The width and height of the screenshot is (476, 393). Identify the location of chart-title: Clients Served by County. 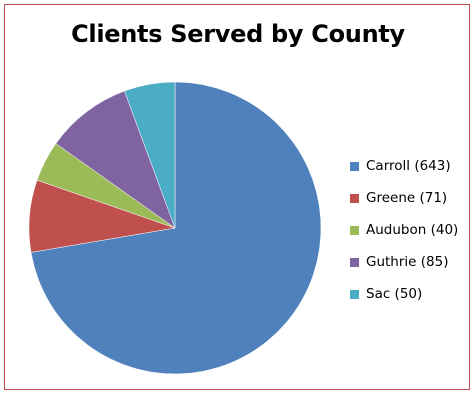
(238, 34).